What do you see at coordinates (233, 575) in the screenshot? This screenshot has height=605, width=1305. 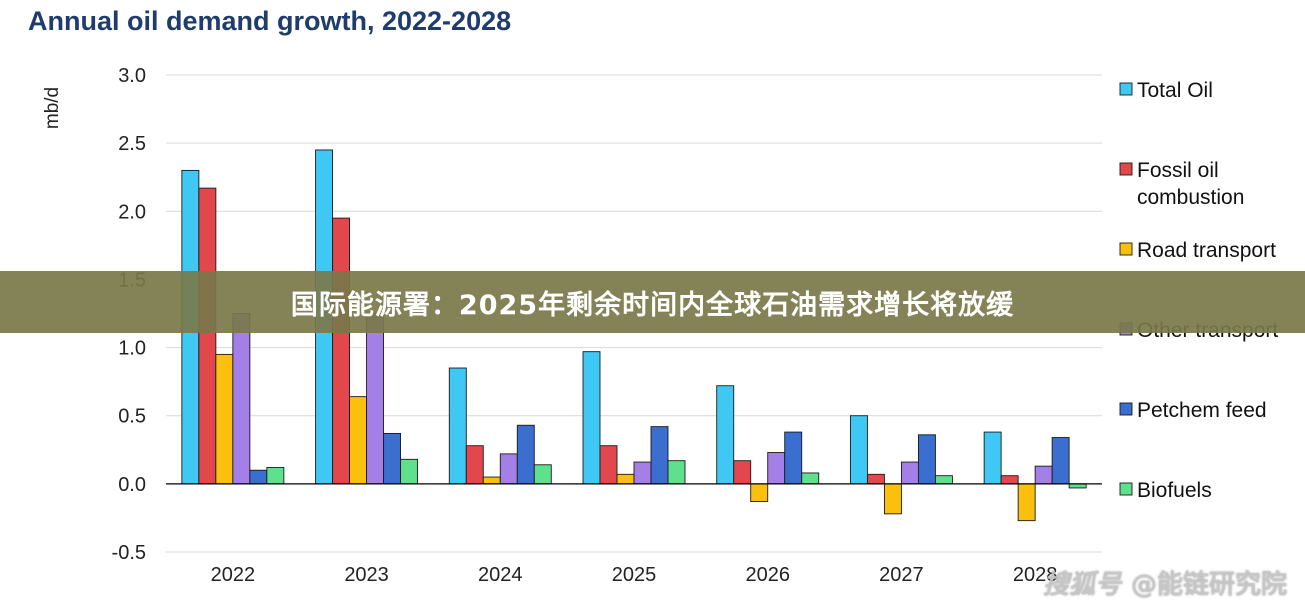 I see `x-tick-label: 2022` at bounding box center [233, 575].